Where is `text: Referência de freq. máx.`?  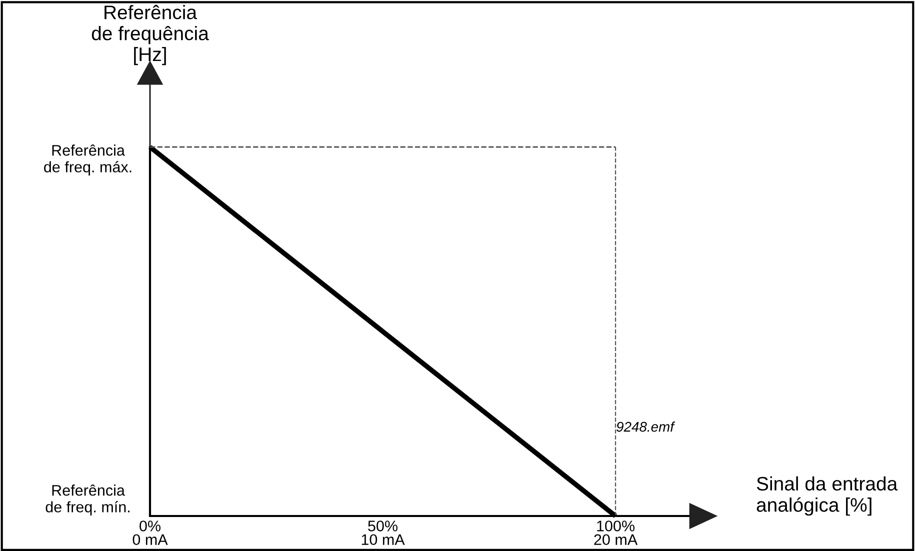
text: Referência de freq. máx. is located at coordinates (88, 160).